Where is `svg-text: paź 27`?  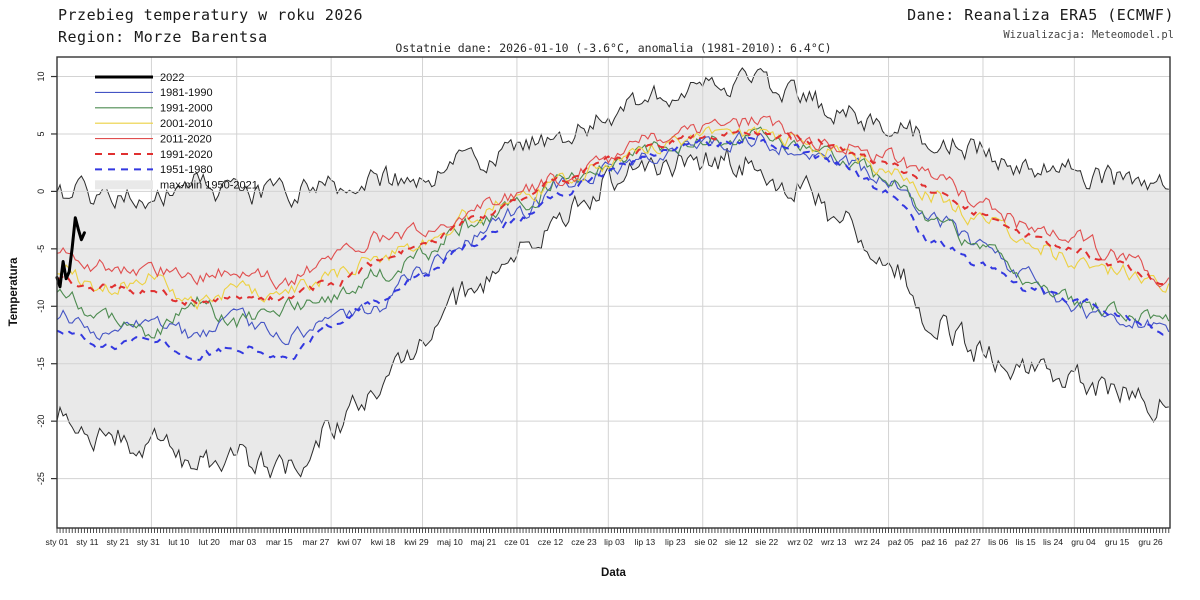
svg-text: paź 27 is located at coordinates (968, 542).